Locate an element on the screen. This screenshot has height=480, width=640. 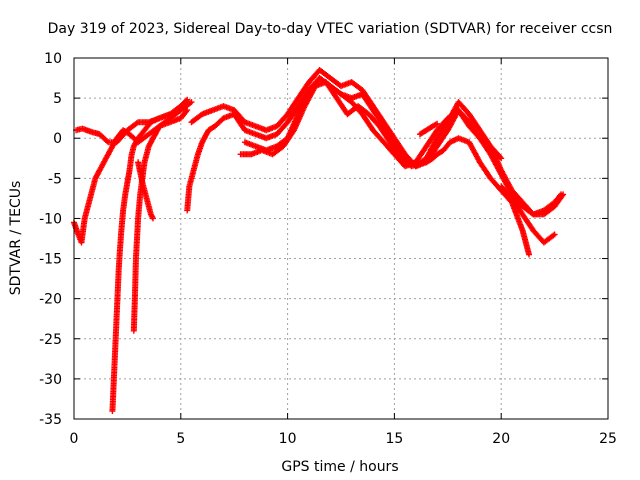
y-tick-label: -35 is located at coordinates (50, 420).